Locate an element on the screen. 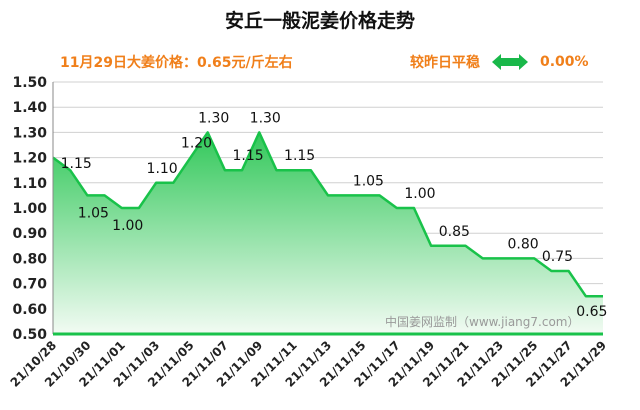  y-tick-label: 1.30 is located at coordinates (29, 133).